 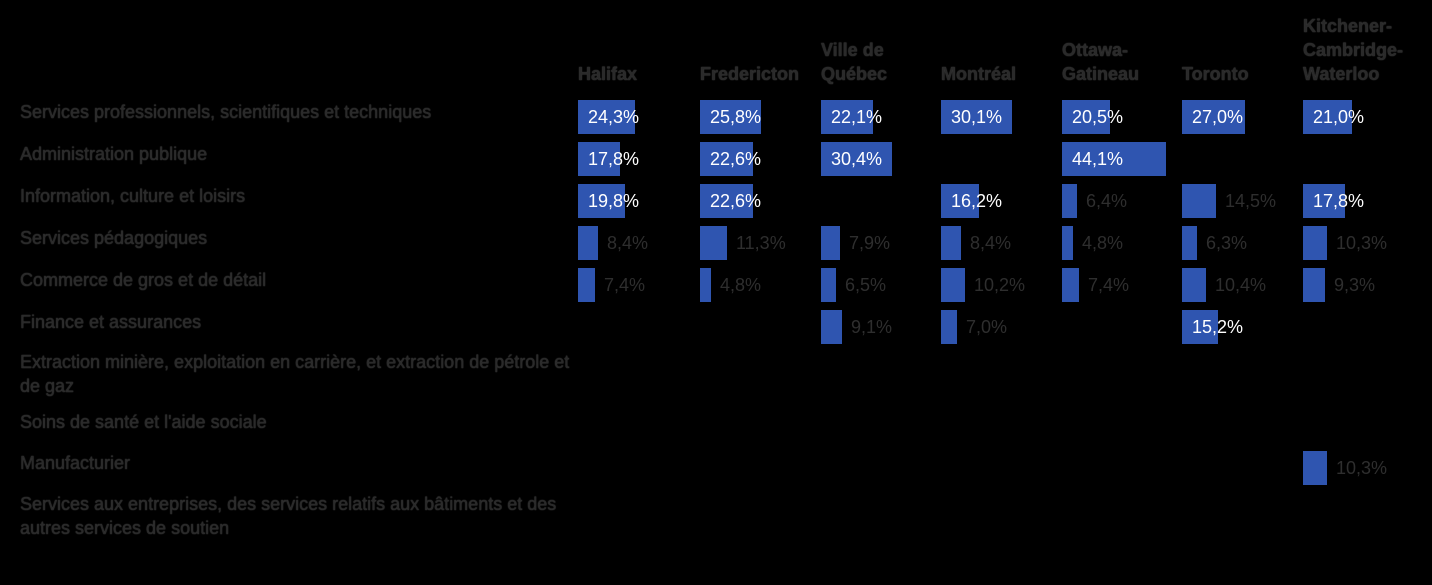 I want to click on row-label: Soins de santé et l'aide sociale, so click(x=143, y=422).